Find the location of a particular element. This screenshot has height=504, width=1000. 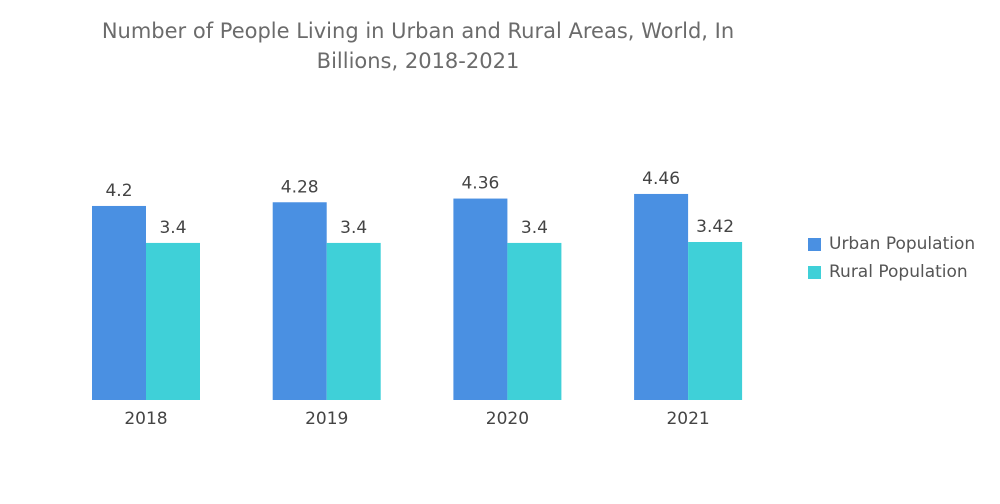

bar-urban-2021 is located at coordinates (661, 296).